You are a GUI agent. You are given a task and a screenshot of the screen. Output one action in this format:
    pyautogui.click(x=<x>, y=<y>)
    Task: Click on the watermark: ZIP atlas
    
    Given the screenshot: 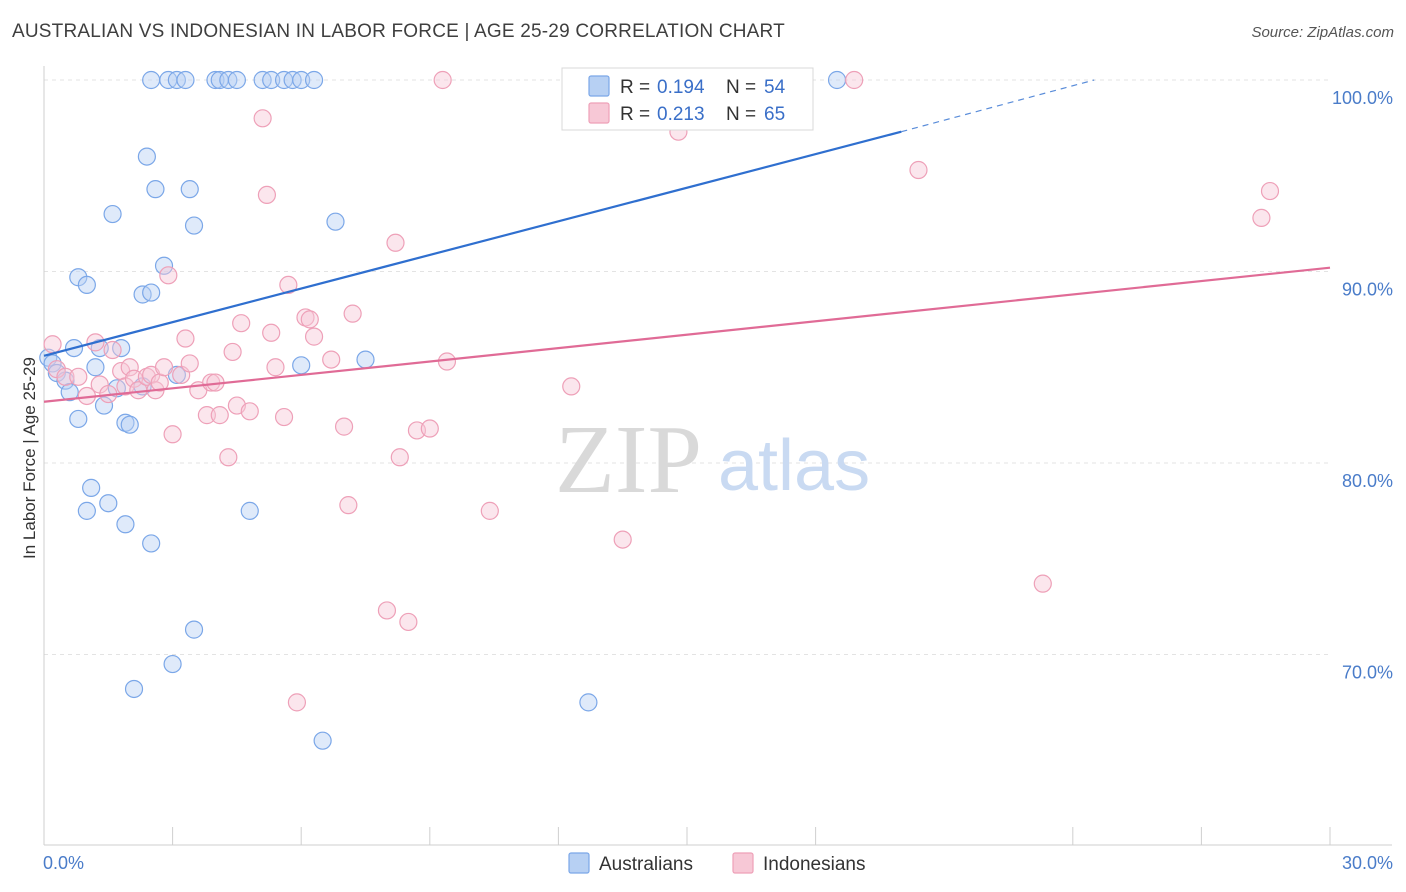 What is the action you would take?
    pyautogui.click(x=712, y=460)
    